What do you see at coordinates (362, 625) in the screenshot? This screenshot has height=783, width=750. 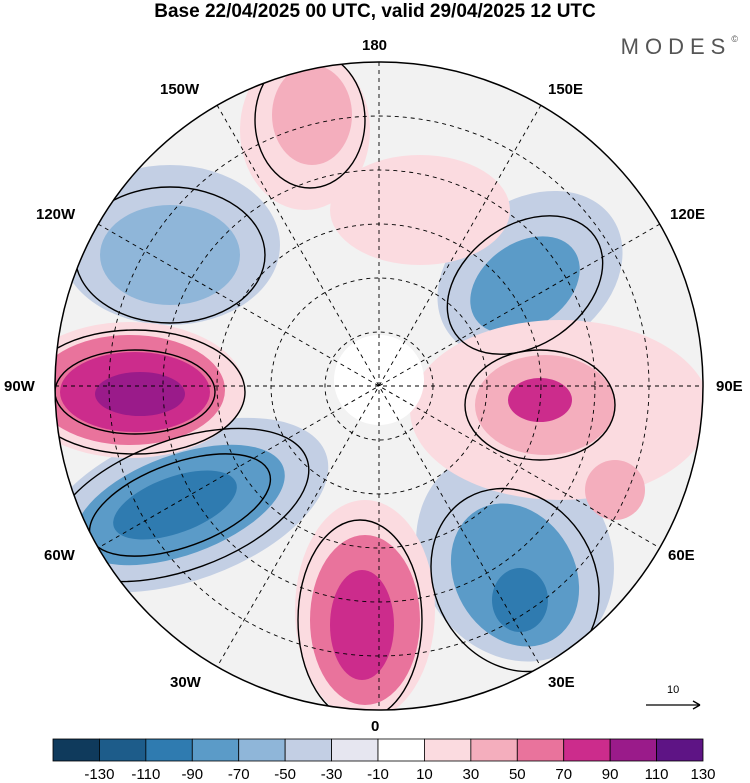 I see `anomaly-high-0-core` at bounding box center [362, 625].